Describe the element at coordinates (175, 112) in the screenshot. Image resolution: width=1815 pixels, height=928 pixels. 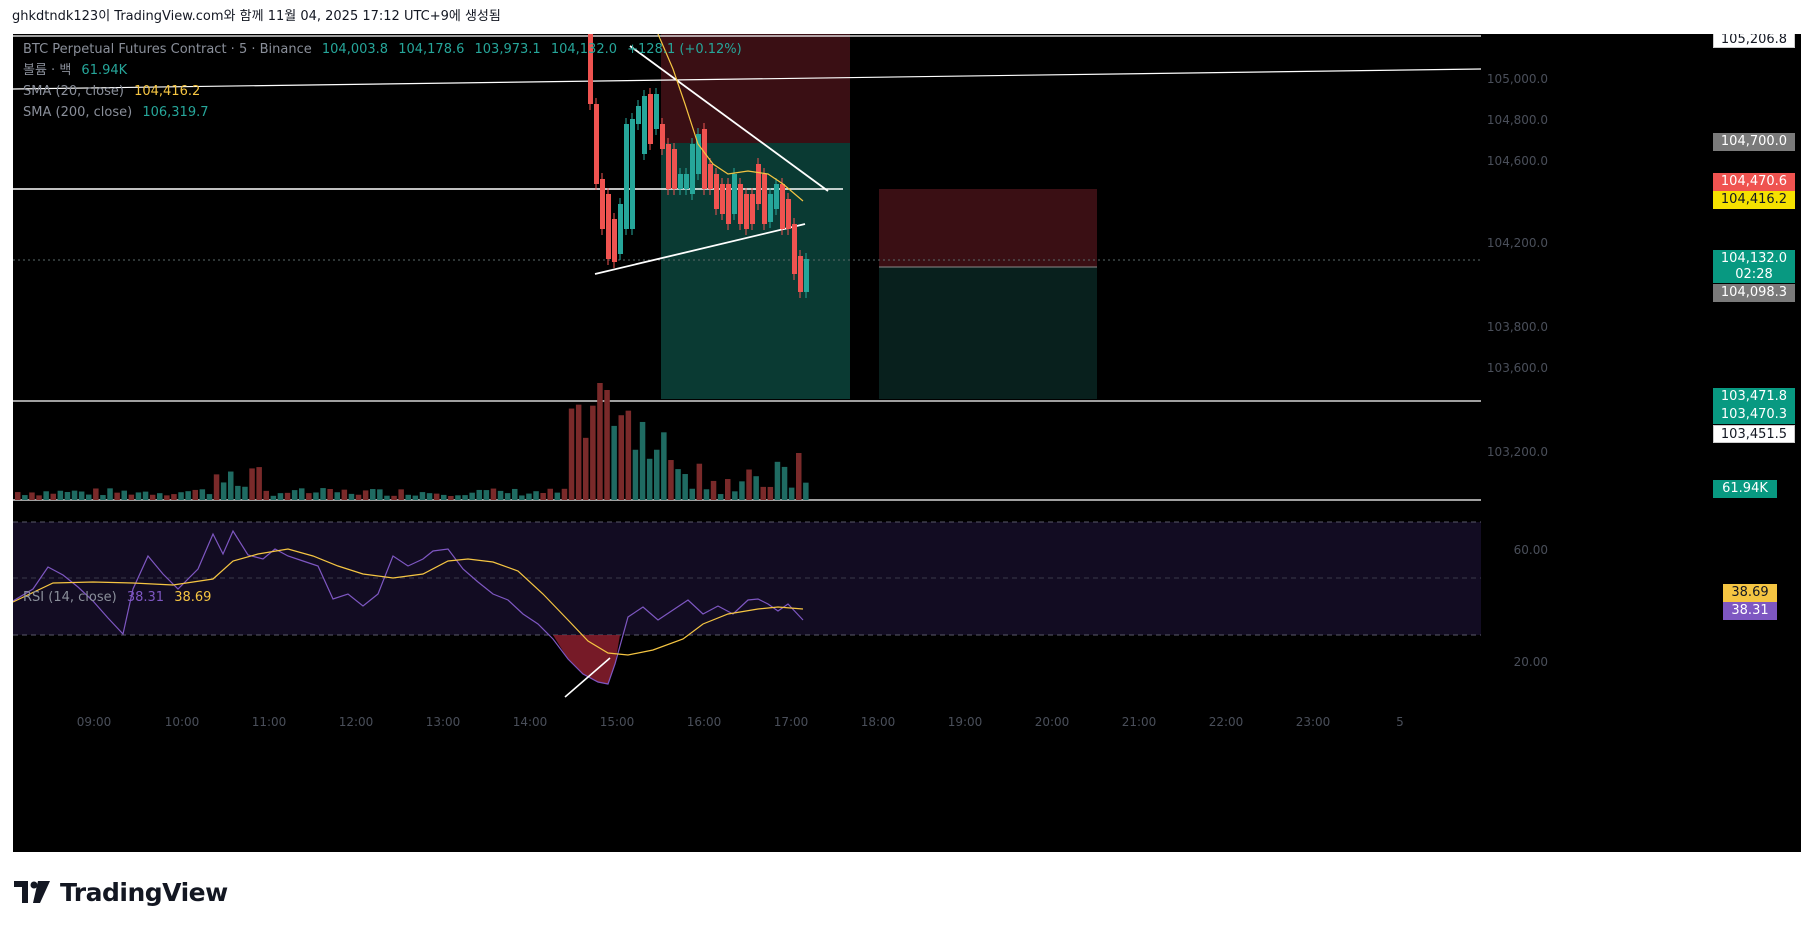
I see `legend-sma200-value: 106,319.7` at that location.